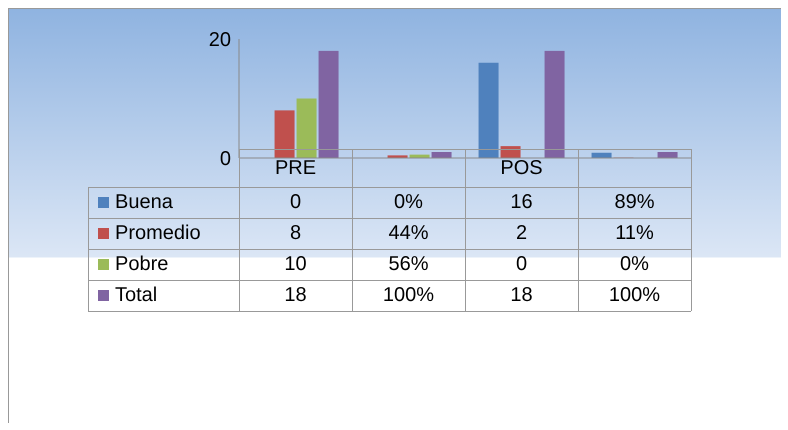 This screenshot has width=788, height=430. Describe the element at coordinates (521, 233) in the screenshot. I see `data-label: 2` at that location.